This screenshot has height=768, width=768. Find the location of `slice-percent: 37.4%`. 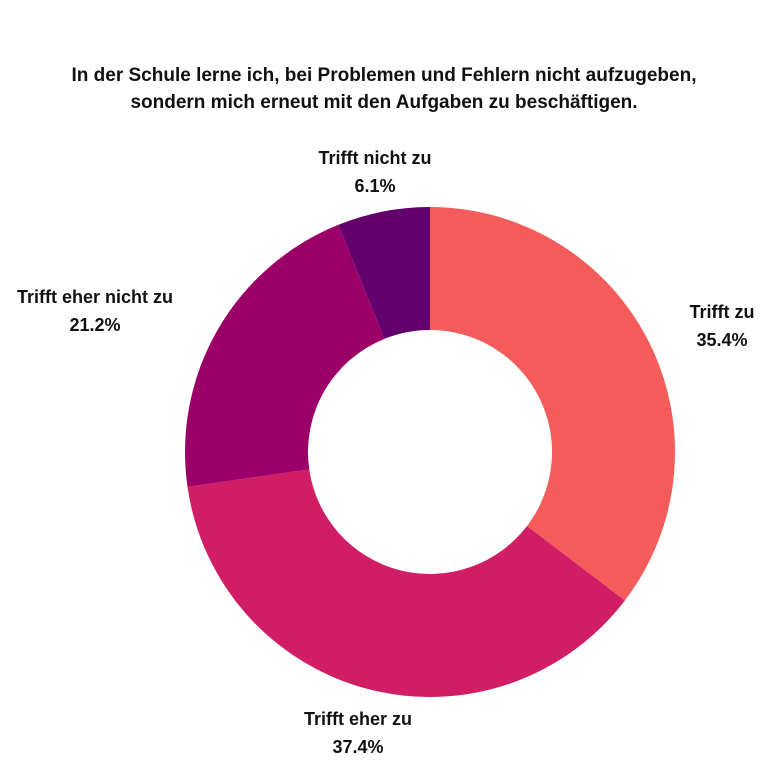

slice-percent: 37.4% is located at coordinates (358, 747).